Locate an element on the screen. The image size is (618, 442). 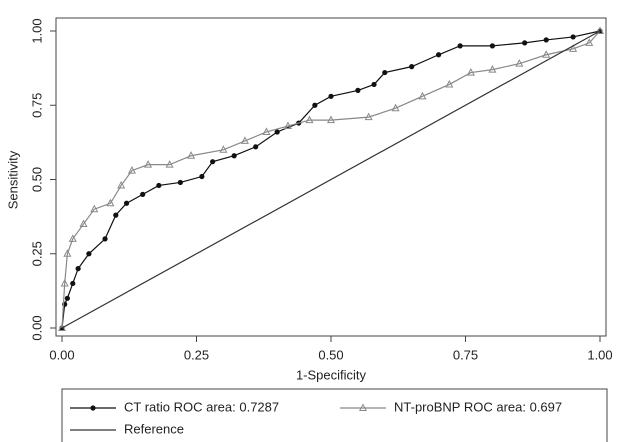
y-axis-title: Sensitivity is located at coordinates (12, 179).